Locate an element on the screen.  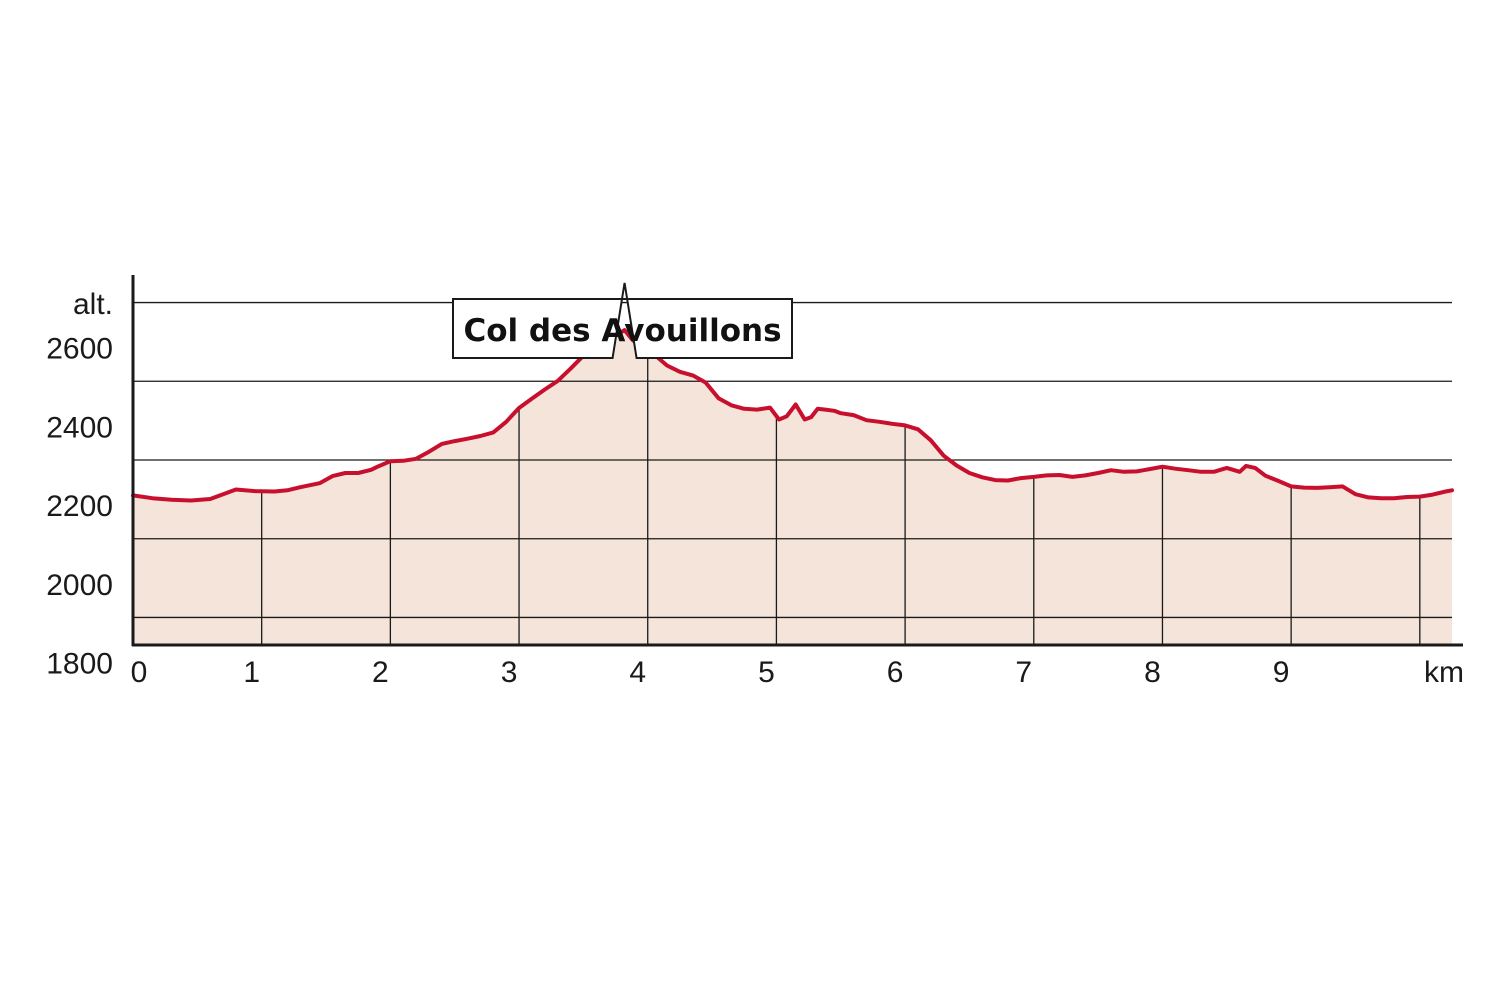
y-tick-label: 2600 is located at coordinates (79, 349).